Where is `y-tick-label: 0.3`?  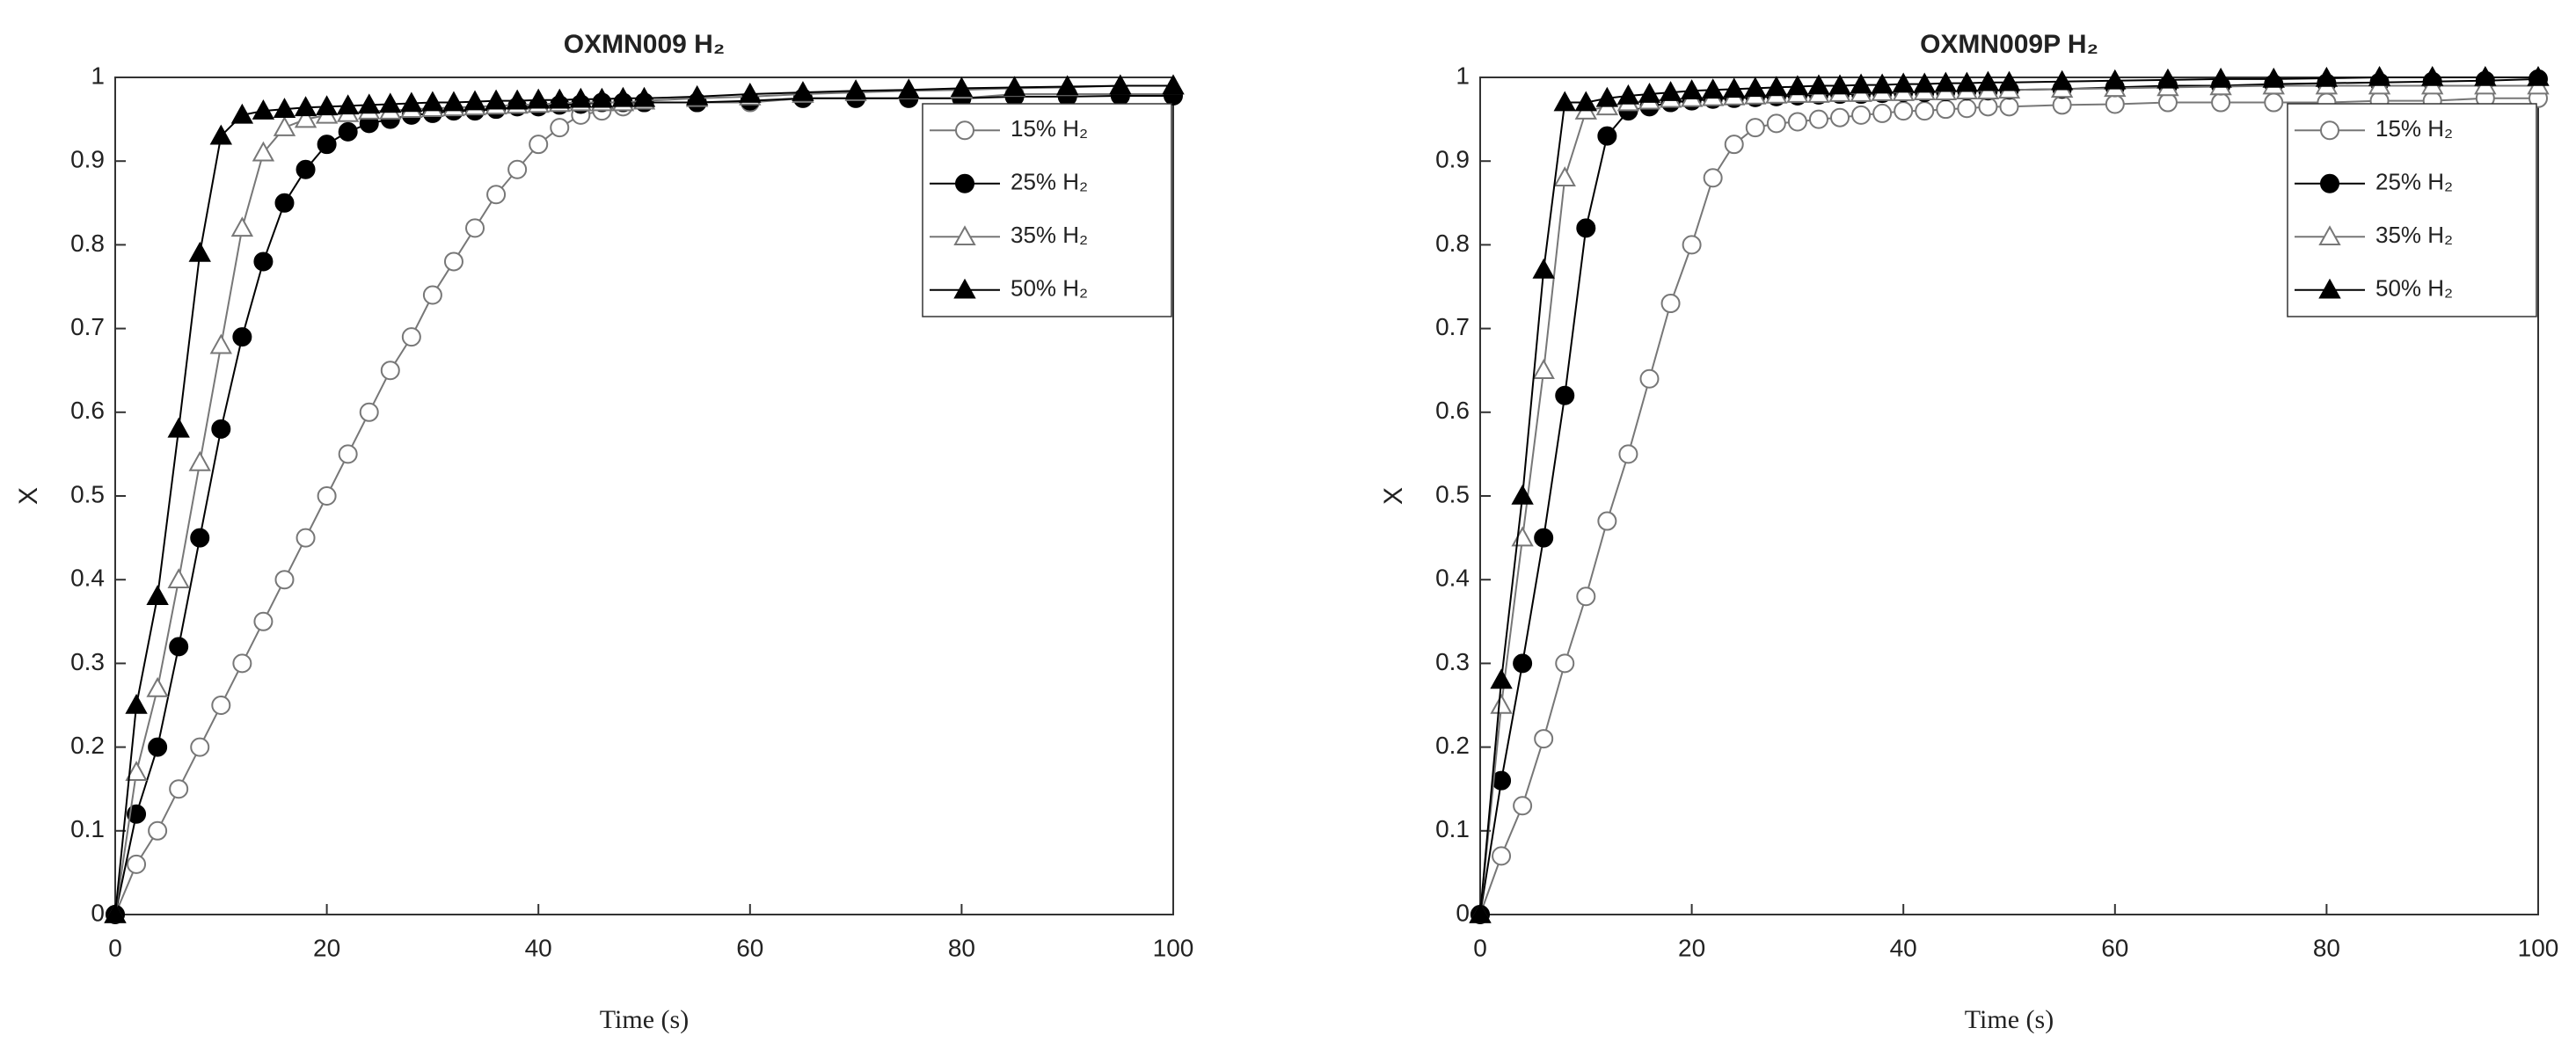 y-tick-label: 0.3 is located at coordinates (1452, 662).